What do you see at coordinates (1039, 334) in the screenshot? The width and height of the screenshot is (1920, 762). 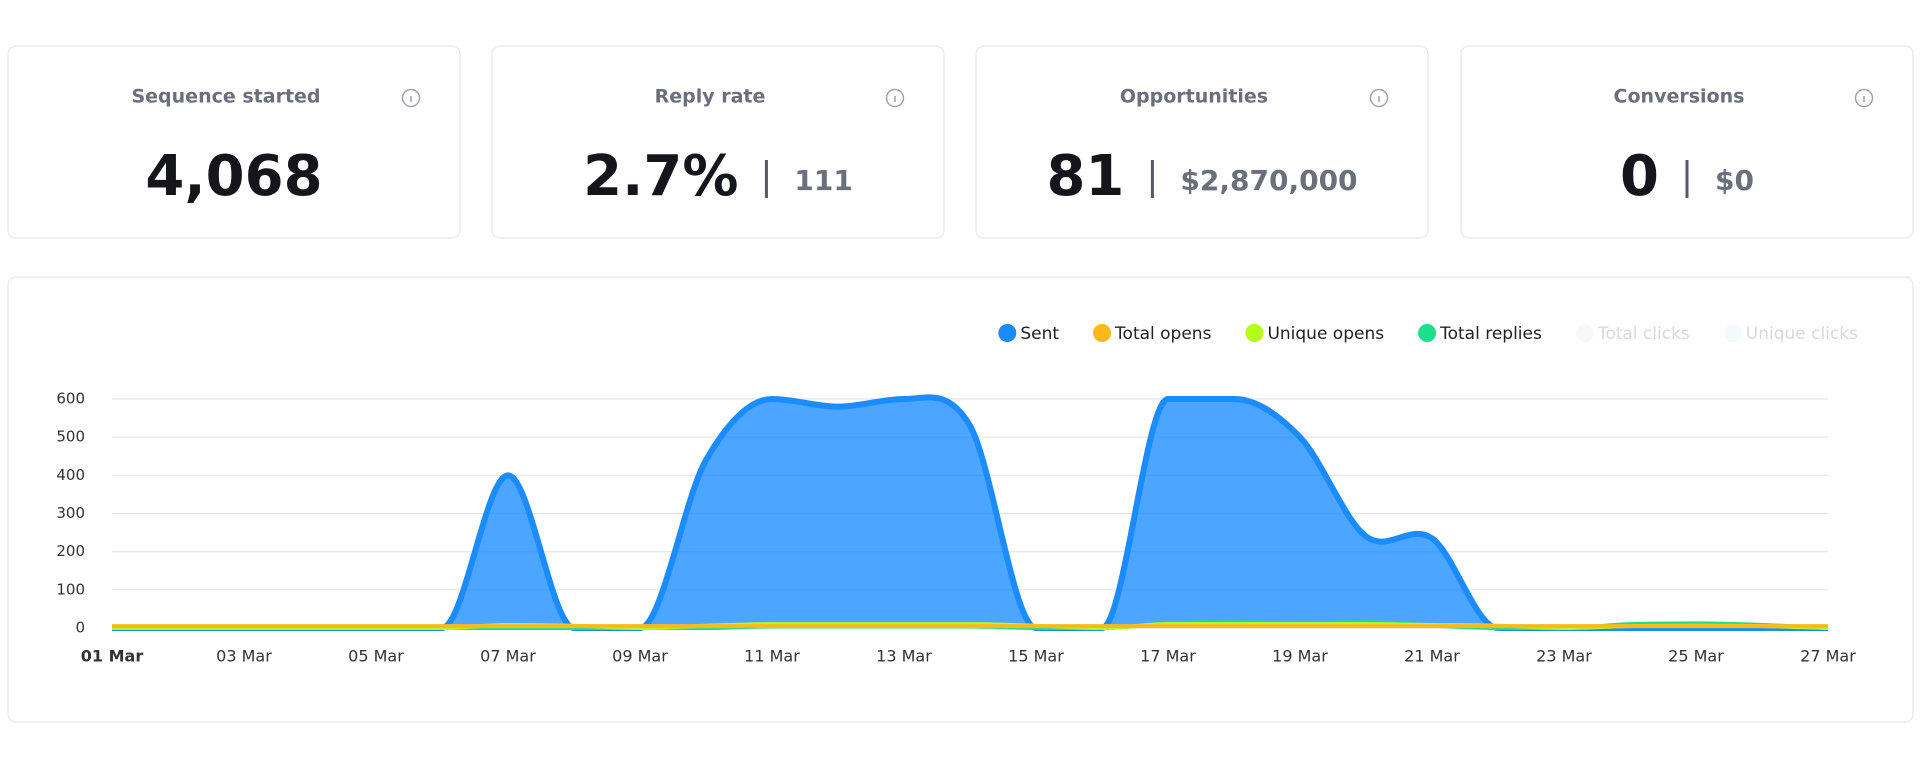 I see `legend-label: Sent` at bounding box center [1039, 334].